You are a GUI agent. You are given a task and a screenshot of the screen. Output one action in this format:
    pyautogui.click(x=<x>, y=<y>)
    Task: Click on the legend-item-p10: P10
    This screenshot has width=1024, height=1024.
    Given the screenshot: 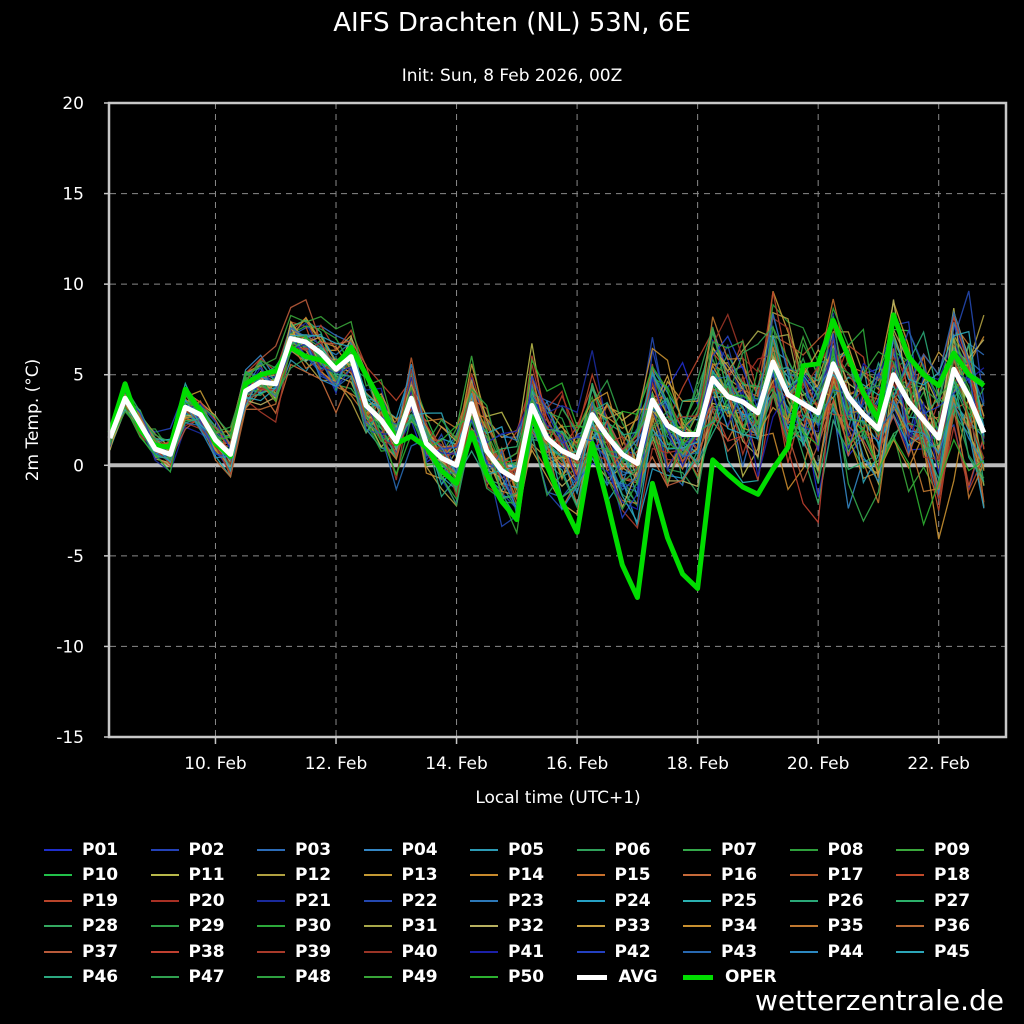 What is the action you would take?
    pyautogui.click(x=81, y=875)
    